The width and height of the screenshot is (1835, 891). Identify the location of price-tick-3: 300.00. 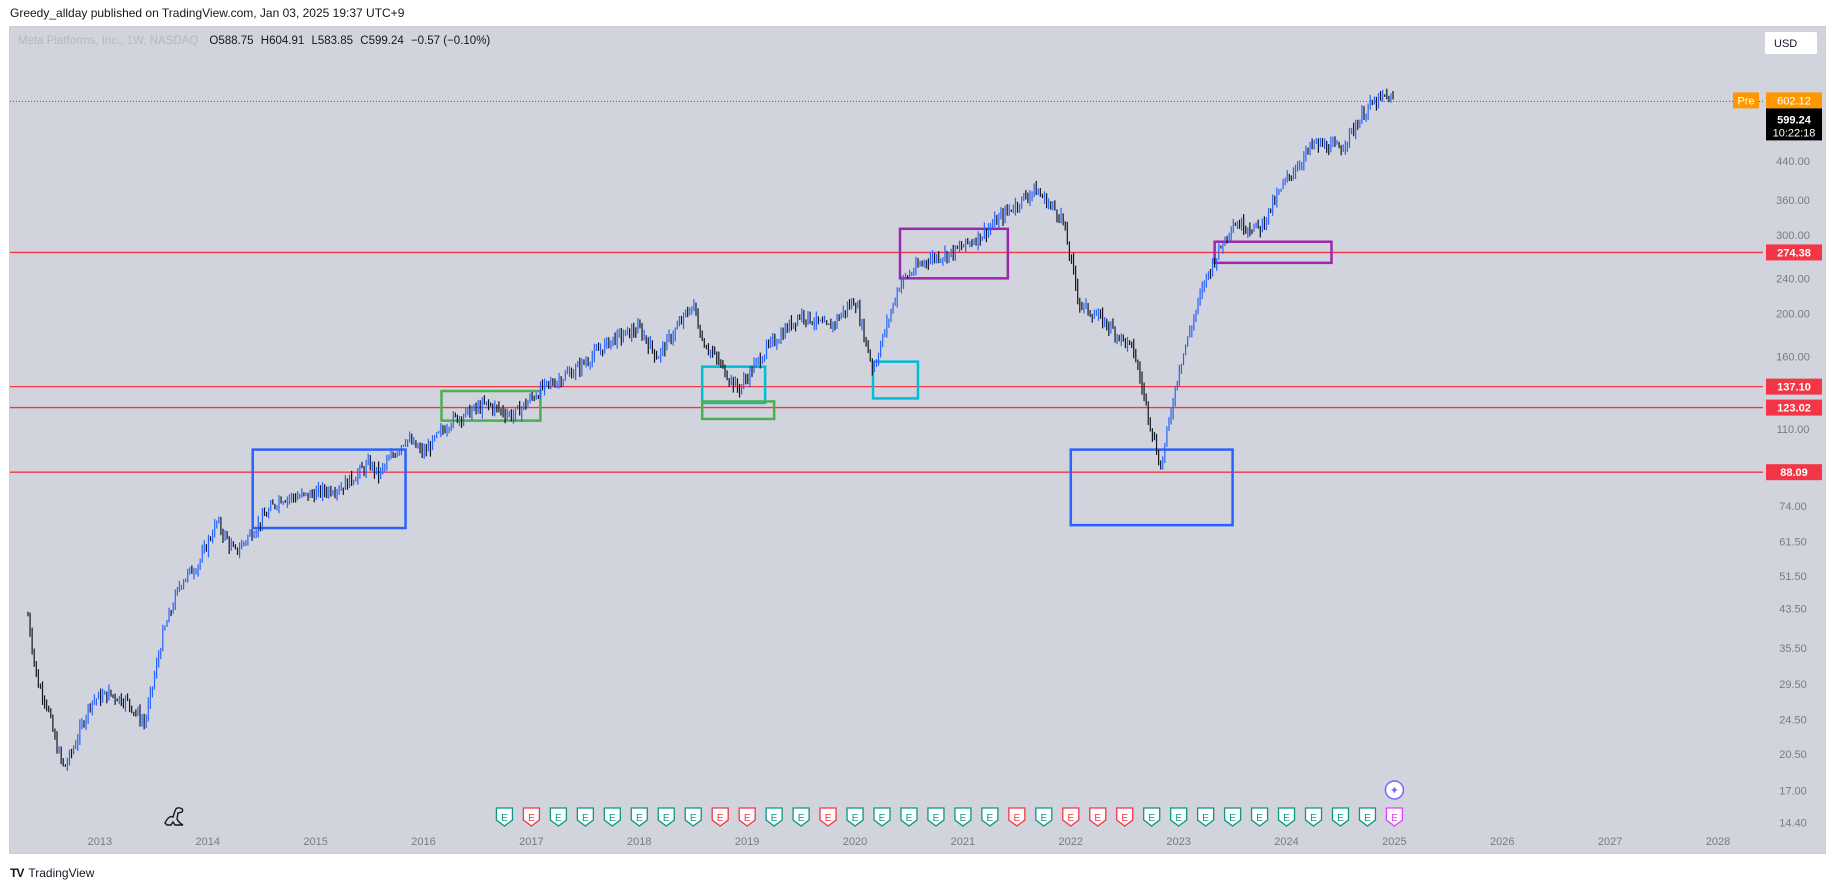
(1793, 236).